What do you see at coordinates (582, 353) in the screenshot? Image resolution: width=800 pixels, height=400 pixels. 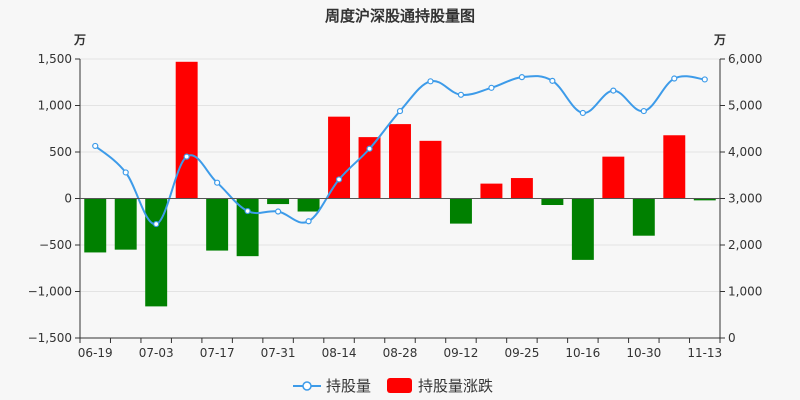 I see `x-axis-tick-label: 10-16` at bounding box center [582, 353].